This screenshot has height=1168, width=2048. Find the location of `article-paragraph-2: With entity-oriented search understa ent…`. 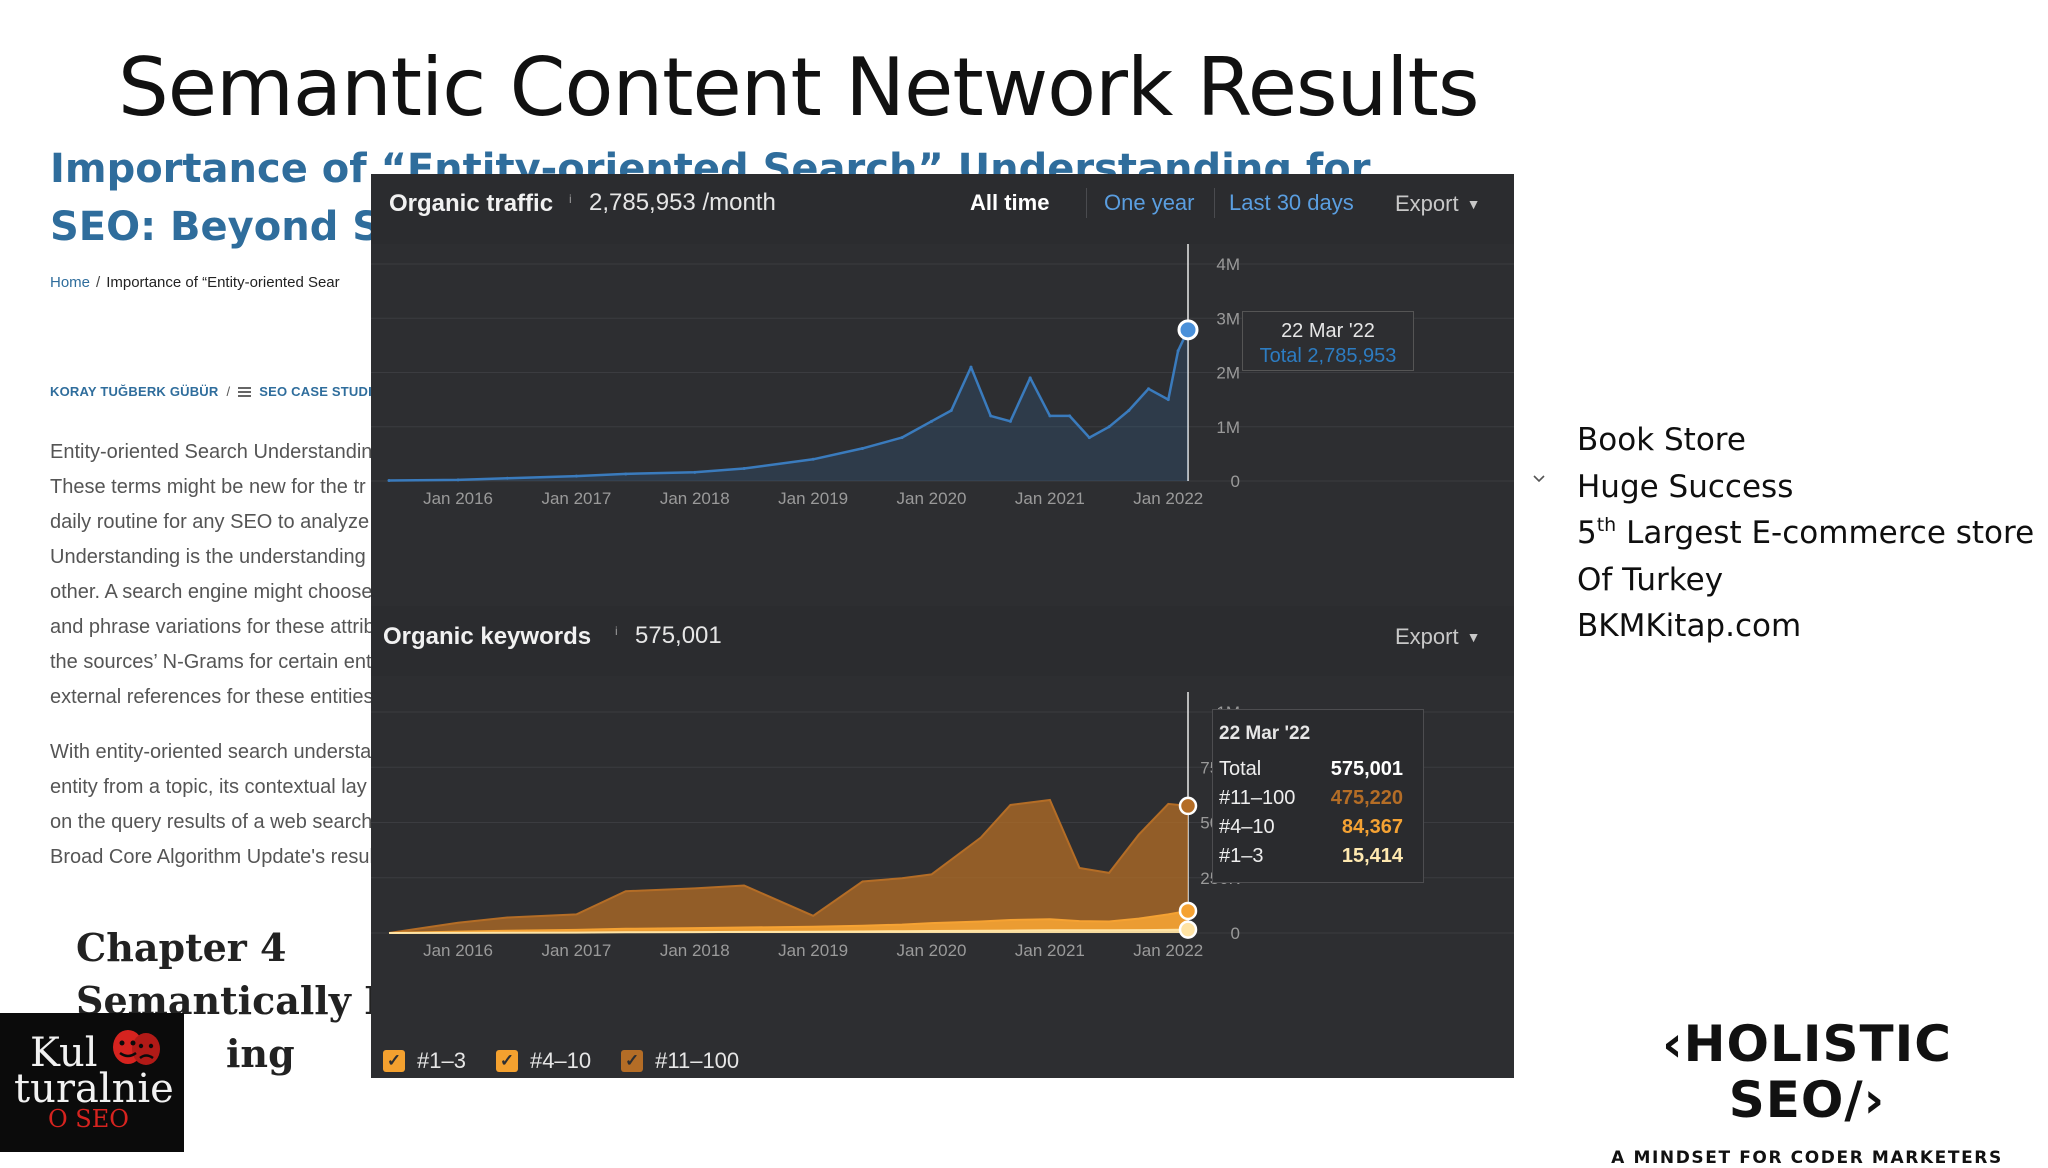

article-paragraph-2: With entity-oriented search understa ent… is located at coordinates (212, 805).